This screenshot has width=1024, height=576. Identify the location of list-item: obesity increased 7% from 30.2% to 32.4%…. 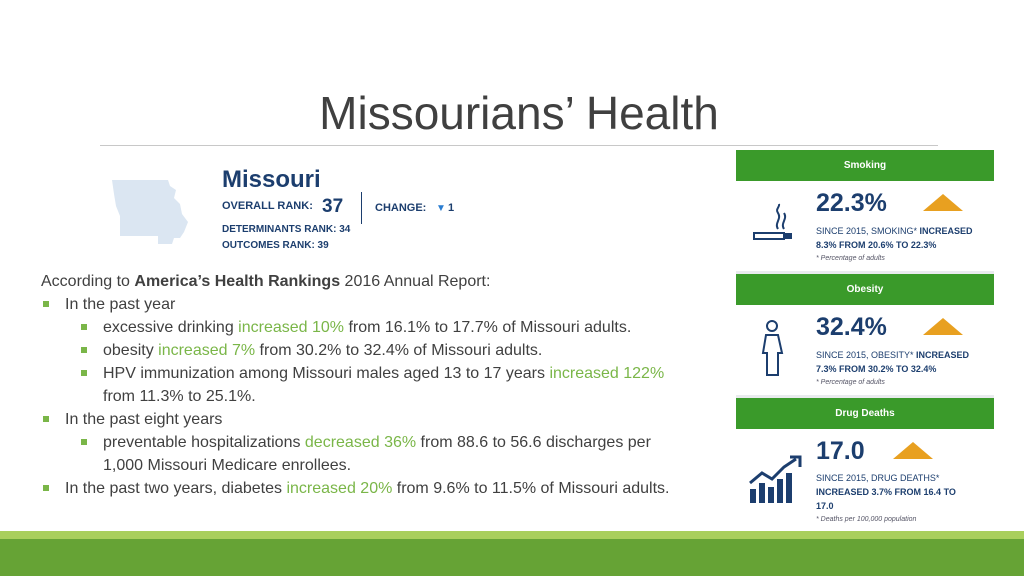
(391, 350).